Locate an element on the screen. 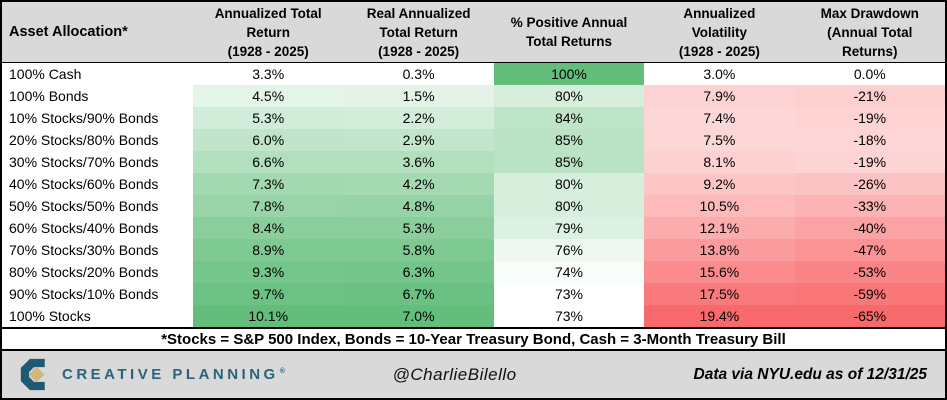  value-cell: 3.6% is located at coordinates (418, 162).